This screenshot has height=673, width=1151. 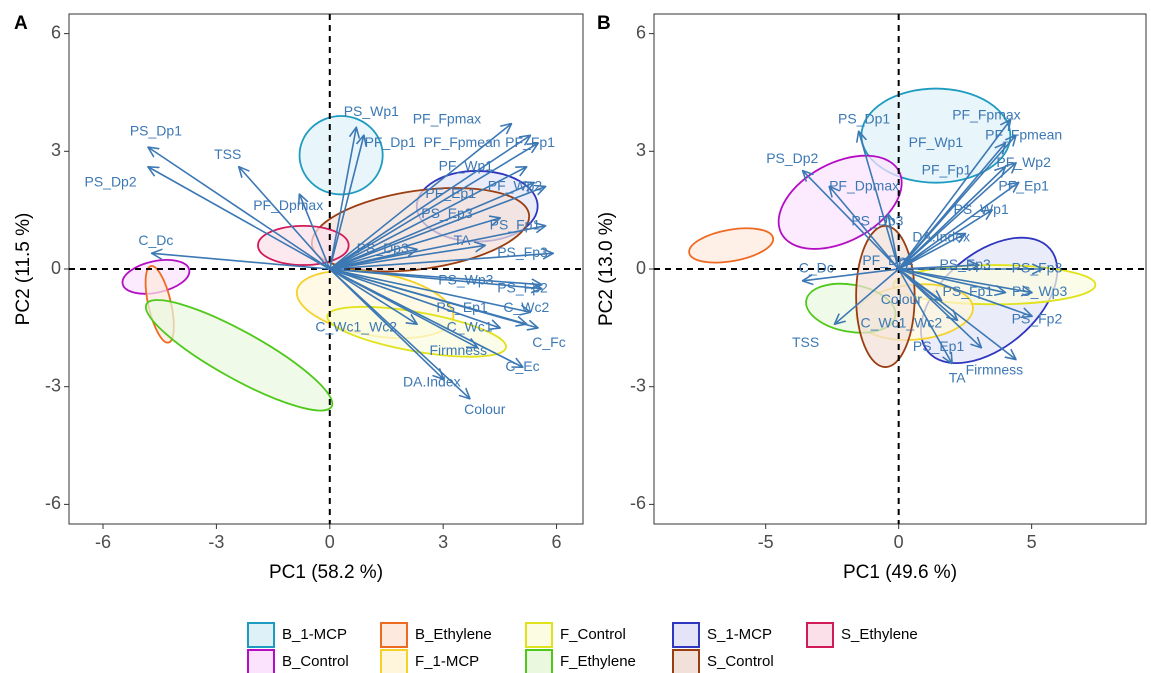 I want to click on panel-a-arrow-pf-fpmean, so click(x=429, y=203).